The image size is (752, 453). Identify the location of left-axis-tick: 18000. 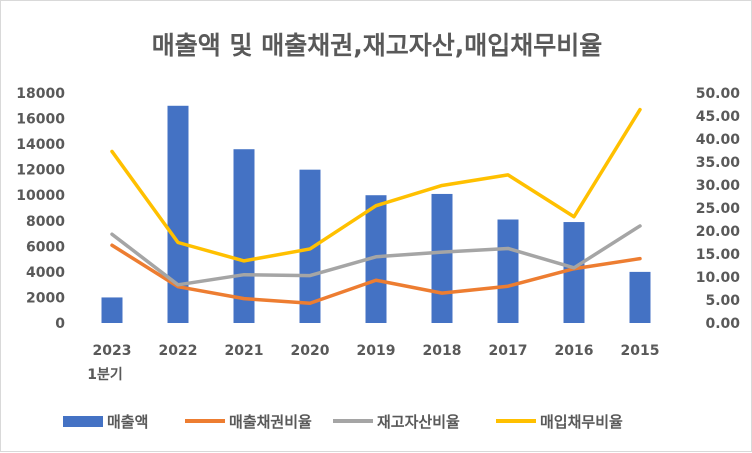
(40, 94).